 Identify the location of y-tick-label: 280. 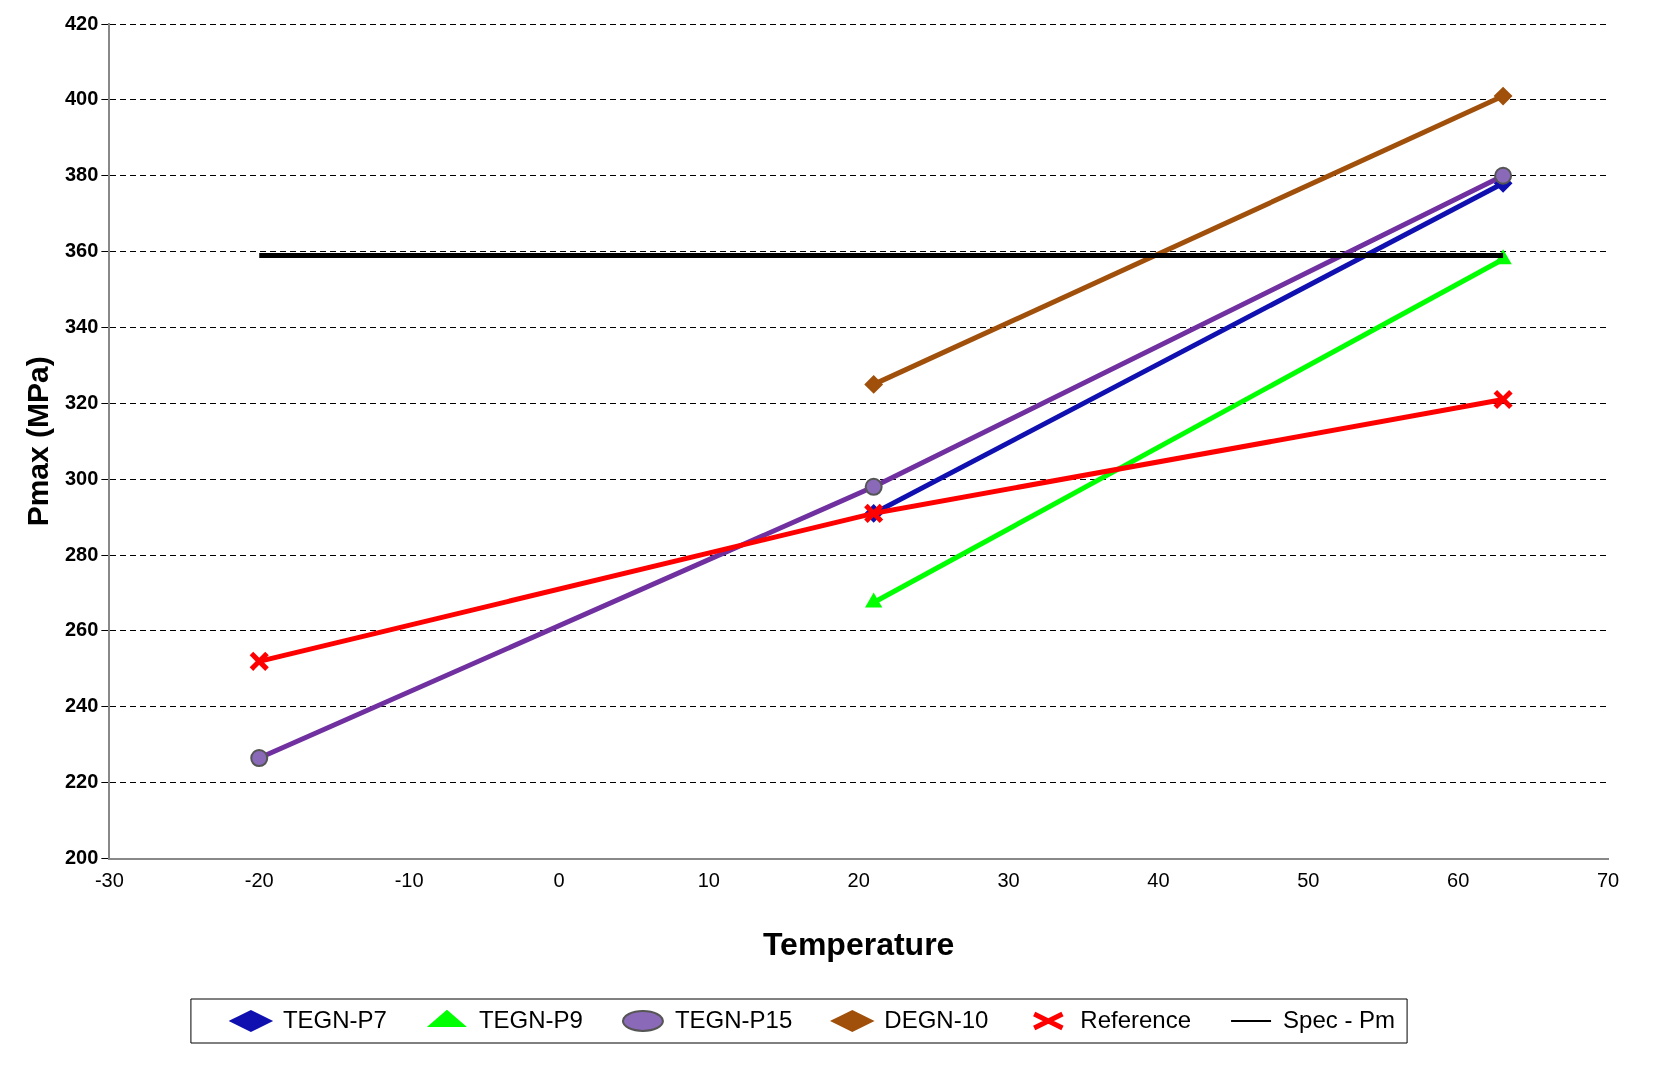
(81, 553).